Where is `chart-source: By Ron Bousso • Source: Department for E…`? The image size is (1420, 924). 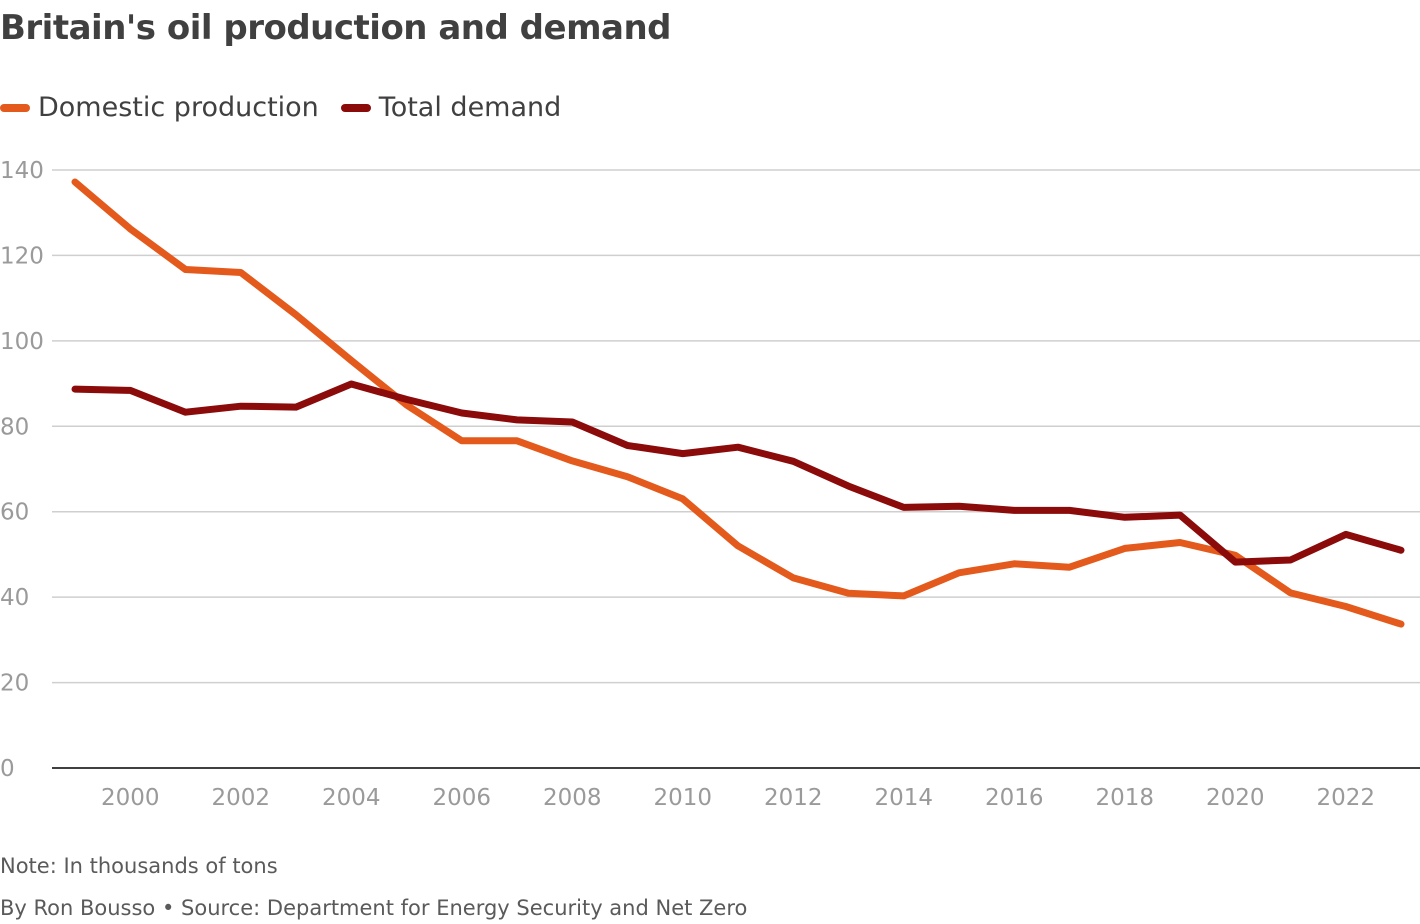
chart-source: By Ron Bousso • Source: Department for E… is located at coordinates (374, 908).